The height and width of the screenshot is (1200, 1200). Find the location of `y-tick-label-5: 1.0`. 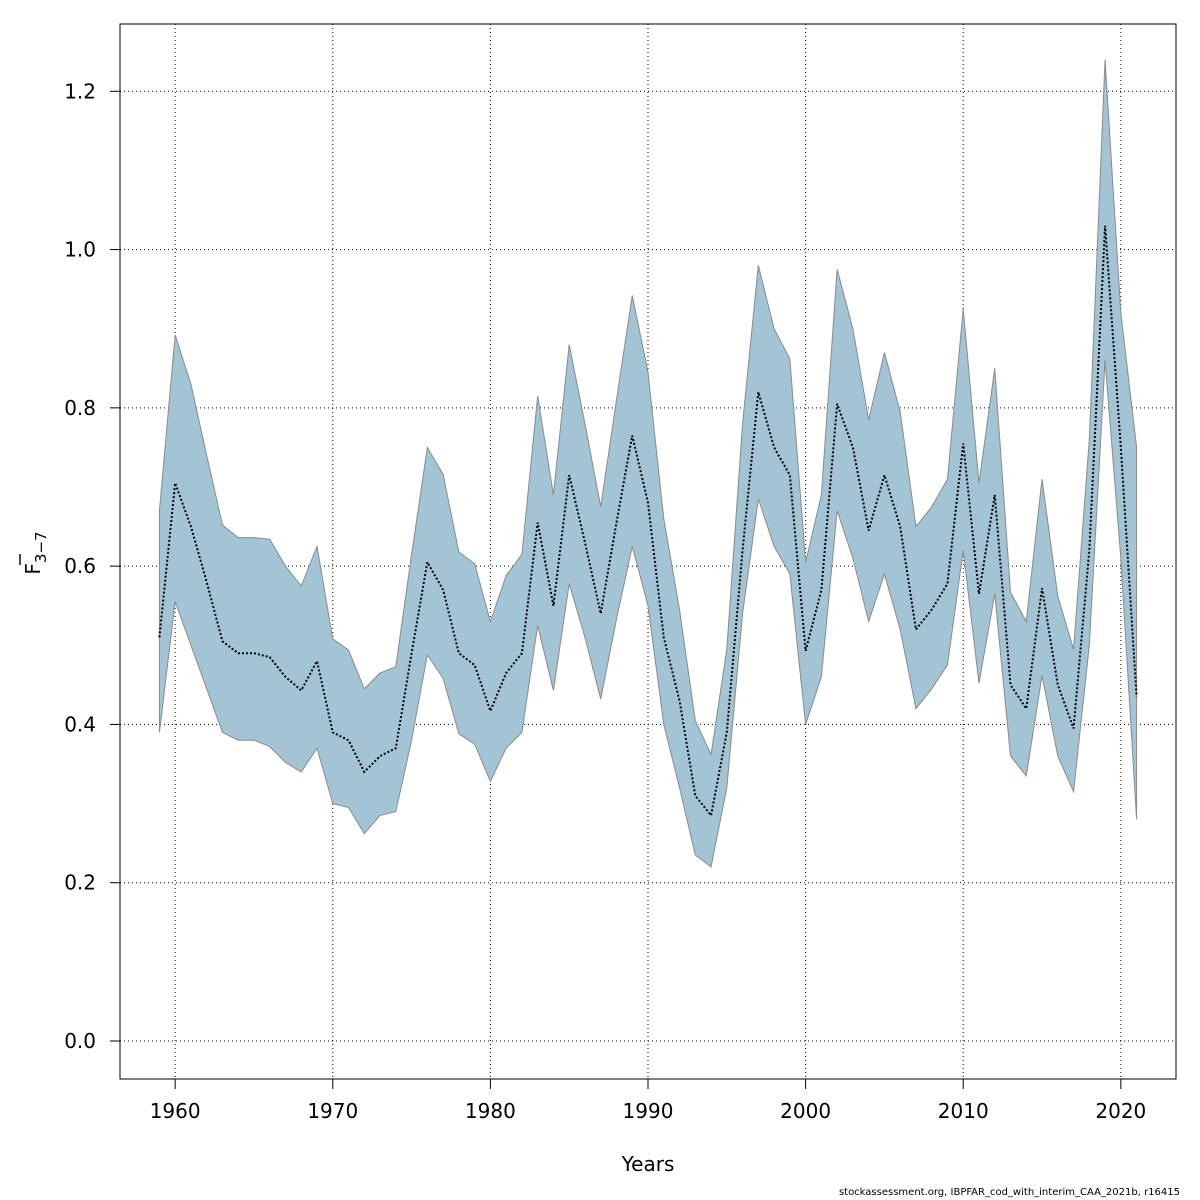

y-tick-label-5: 1.0 is located at coordinates (80, 250).